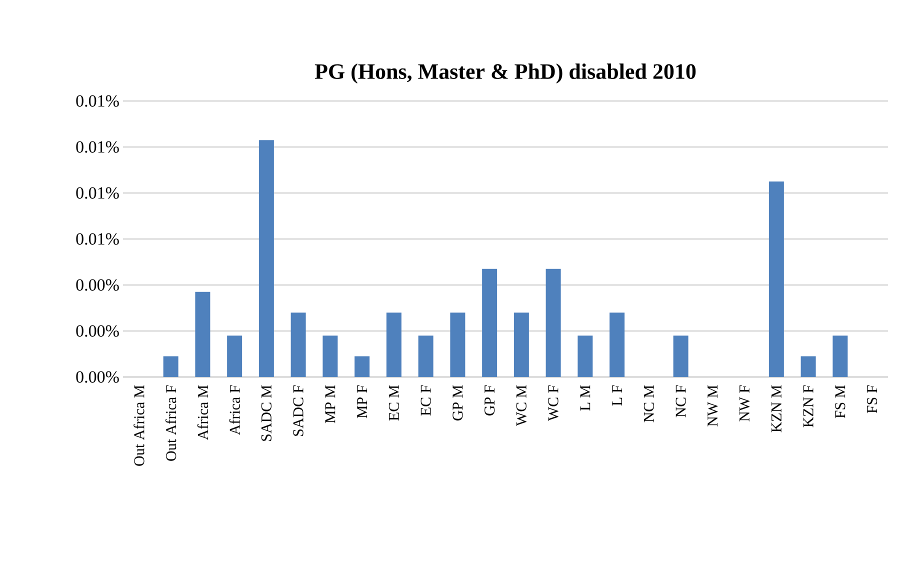 This screenshot has width=906, height=562. I want to click on x-tick-label: NW F, so click(745, 403).